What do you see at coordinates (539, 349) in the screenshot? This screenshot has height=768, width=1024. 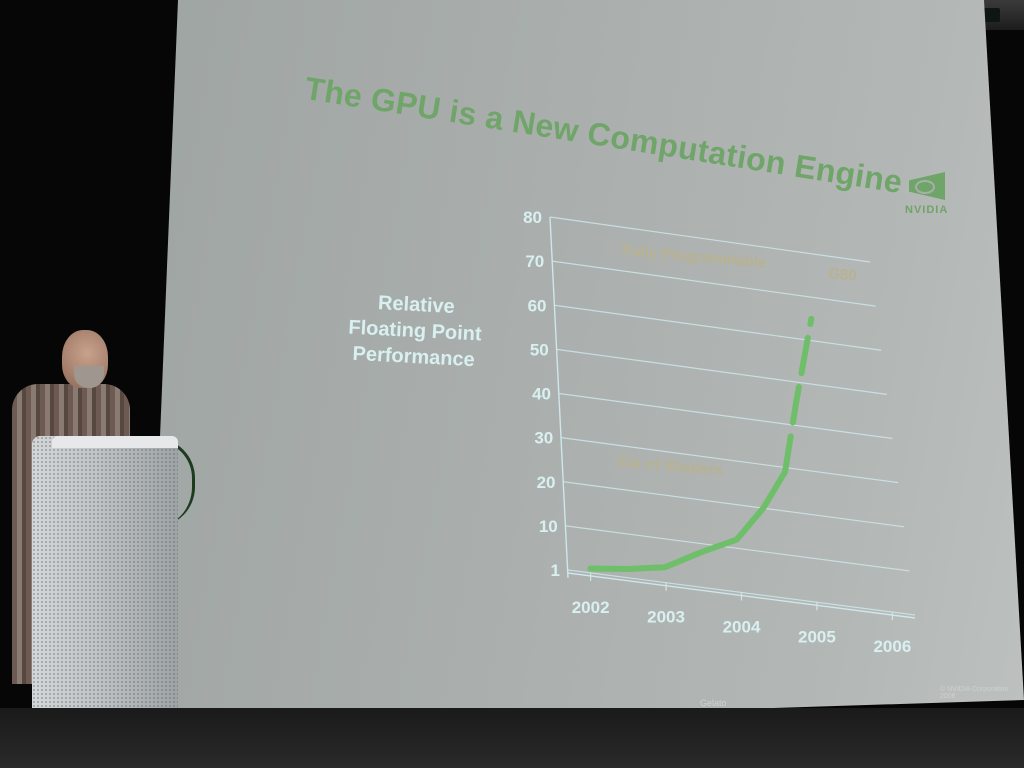 I see `y-tick-50: 50` at bounding box center [539, 349].